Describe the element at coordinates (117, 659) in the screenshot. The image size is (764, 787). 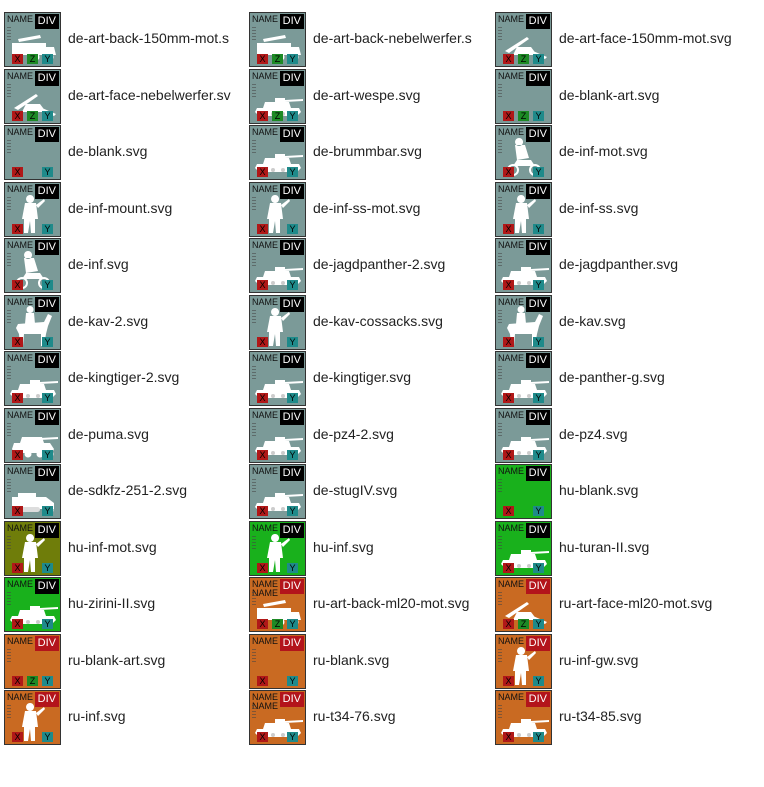
I see `file-name-label: ru-blank-art.svg` at that location.